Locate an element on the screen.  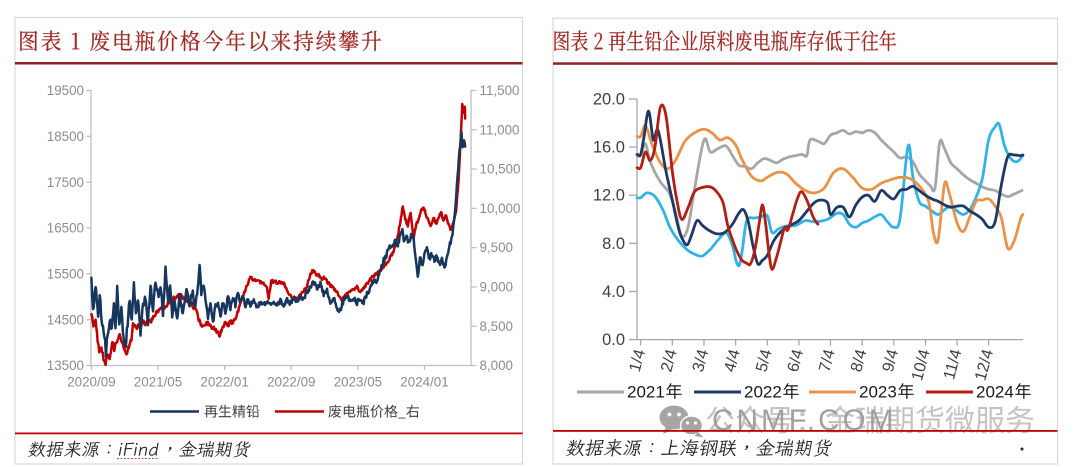
svg-text: 2022/09 is located at coordinates (291, 382).